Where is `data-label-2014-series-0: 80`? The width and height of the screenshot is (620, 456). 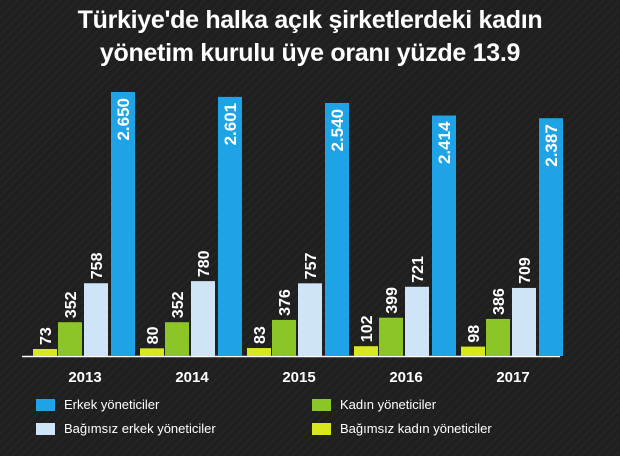
data-label-2014-series-0: 80 is located at coordinates (153, 335).